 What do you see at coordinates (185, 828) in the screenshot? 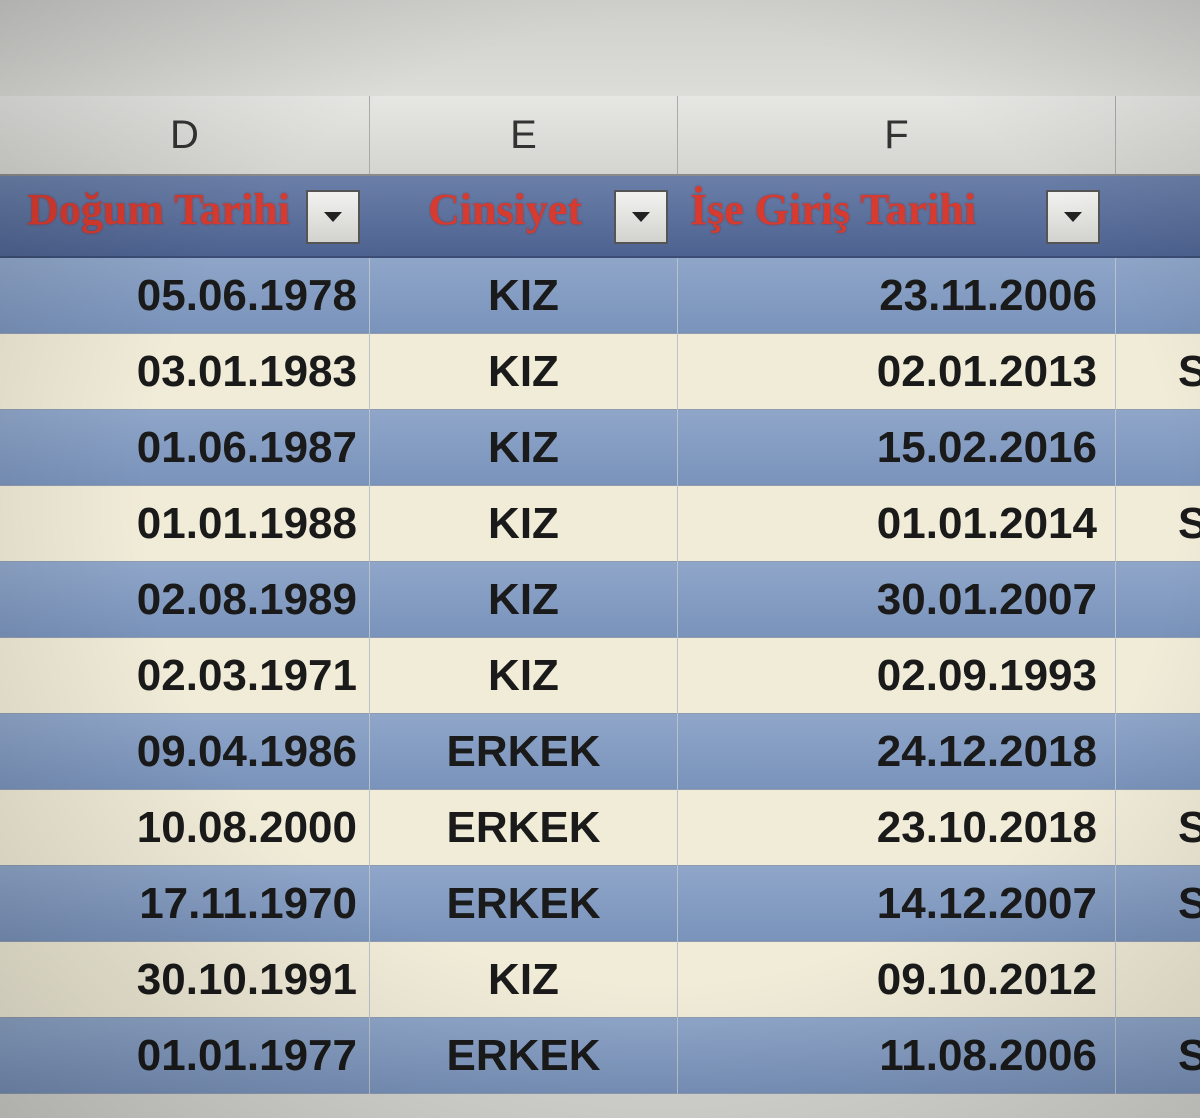
I see `cell-birth-date: 10.08.2000` at bounding box center [185, 828].